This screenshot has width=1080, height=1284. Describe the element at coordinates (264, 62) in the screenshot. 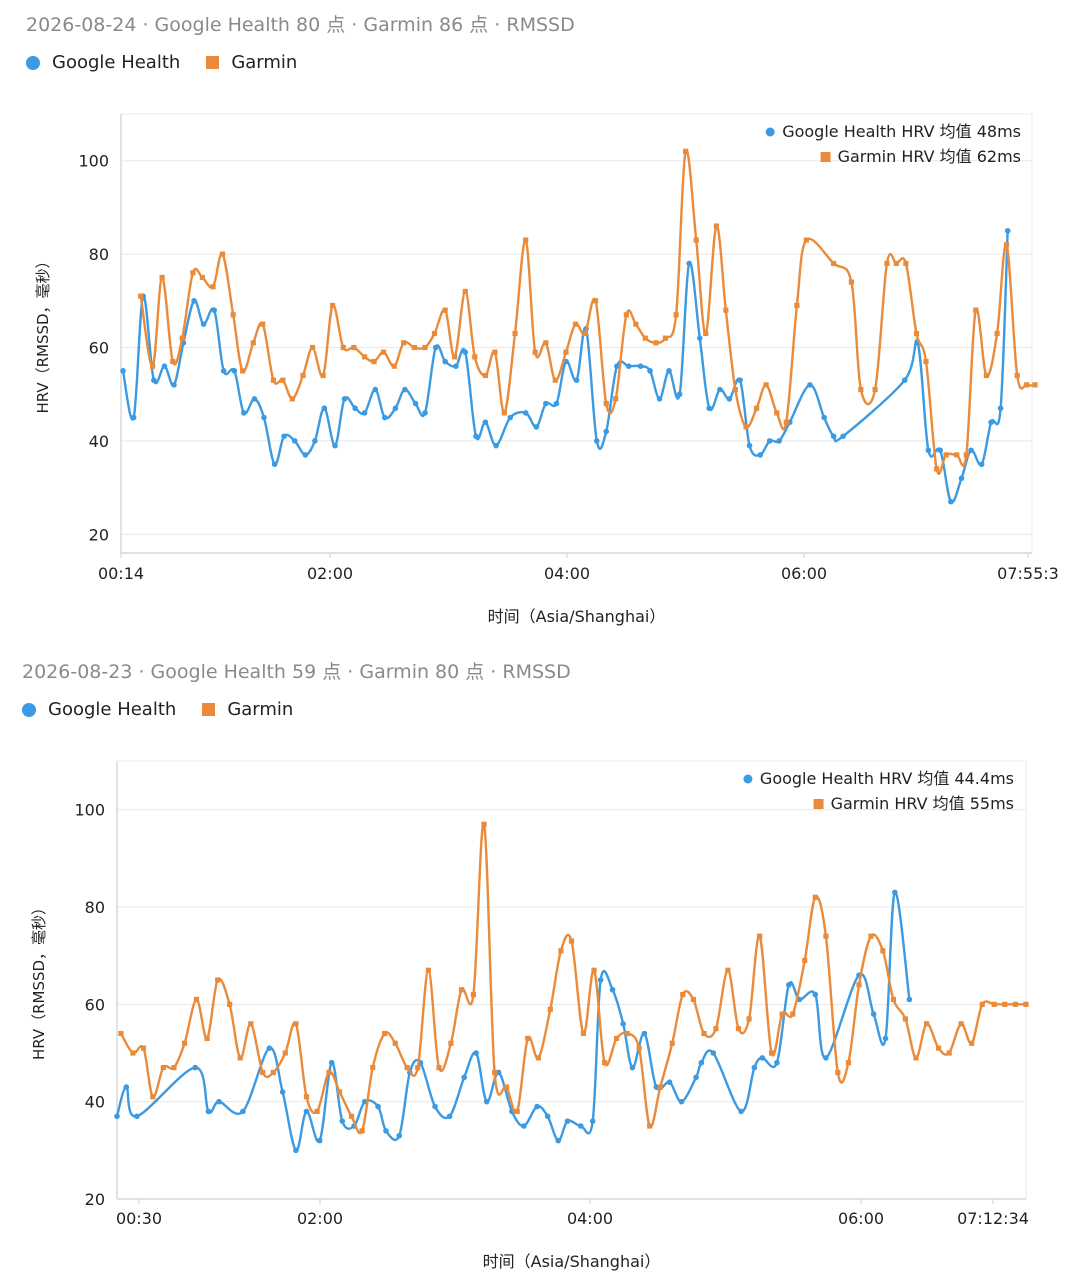

I see `legend-garmin-label: Garmin` at that location.